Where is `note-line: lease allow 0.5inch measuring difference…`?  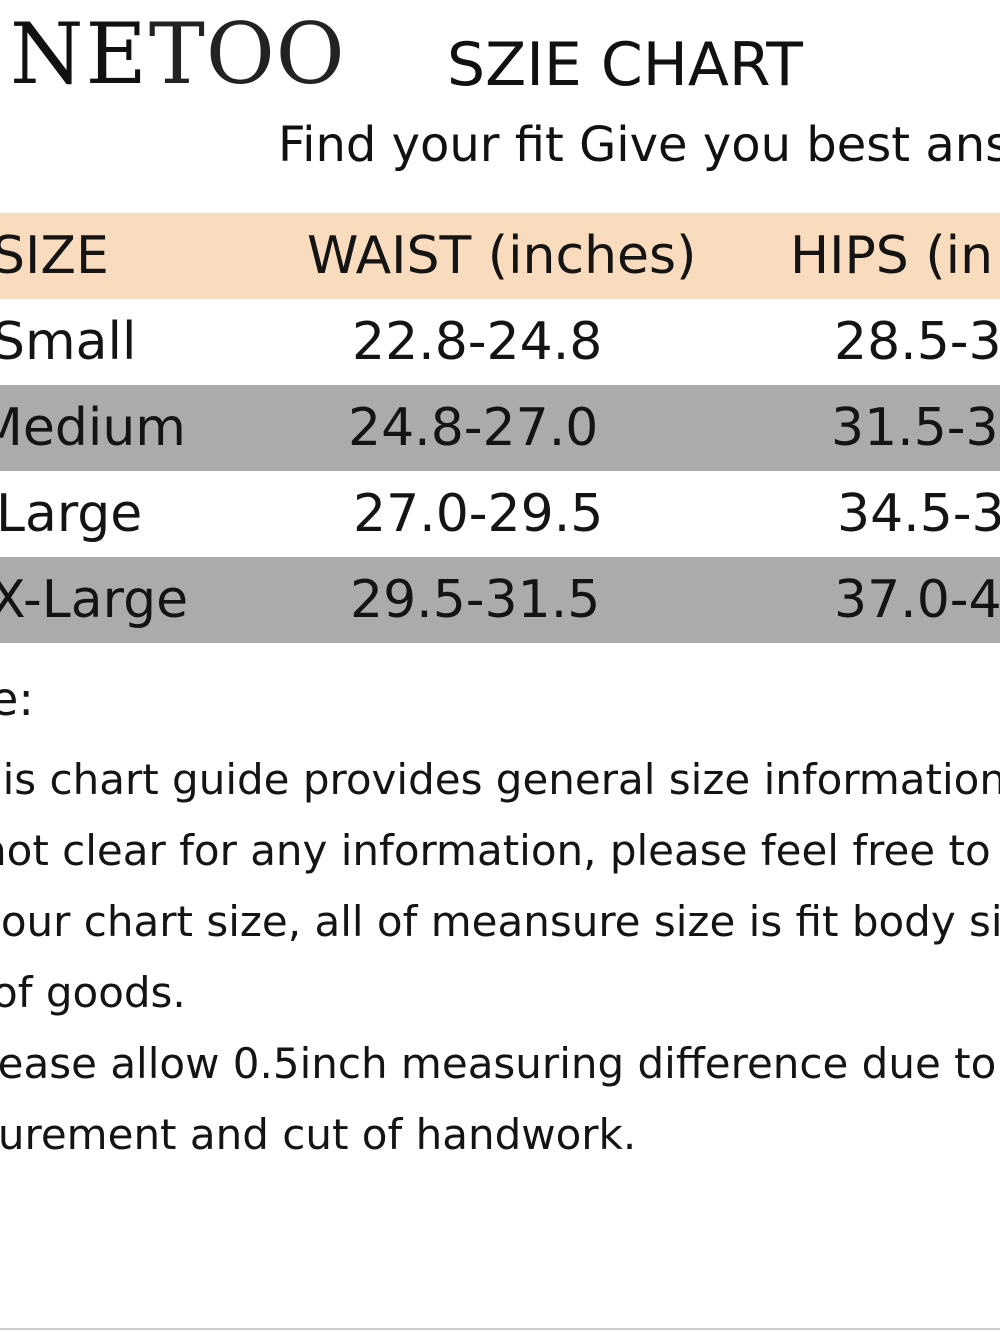 note-line: lease allow 0.5inch measuring difference… is located at coordinates (500, 1063).